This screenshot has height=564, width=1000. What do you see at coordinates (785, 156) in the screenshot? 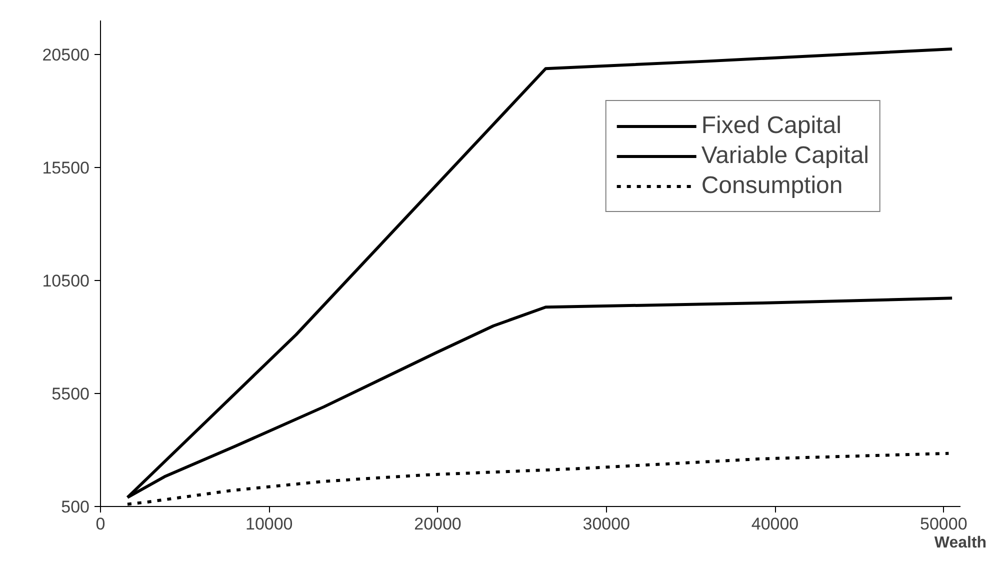
I see `legend-label: Variable Capital` at bounding box center [785, 156].